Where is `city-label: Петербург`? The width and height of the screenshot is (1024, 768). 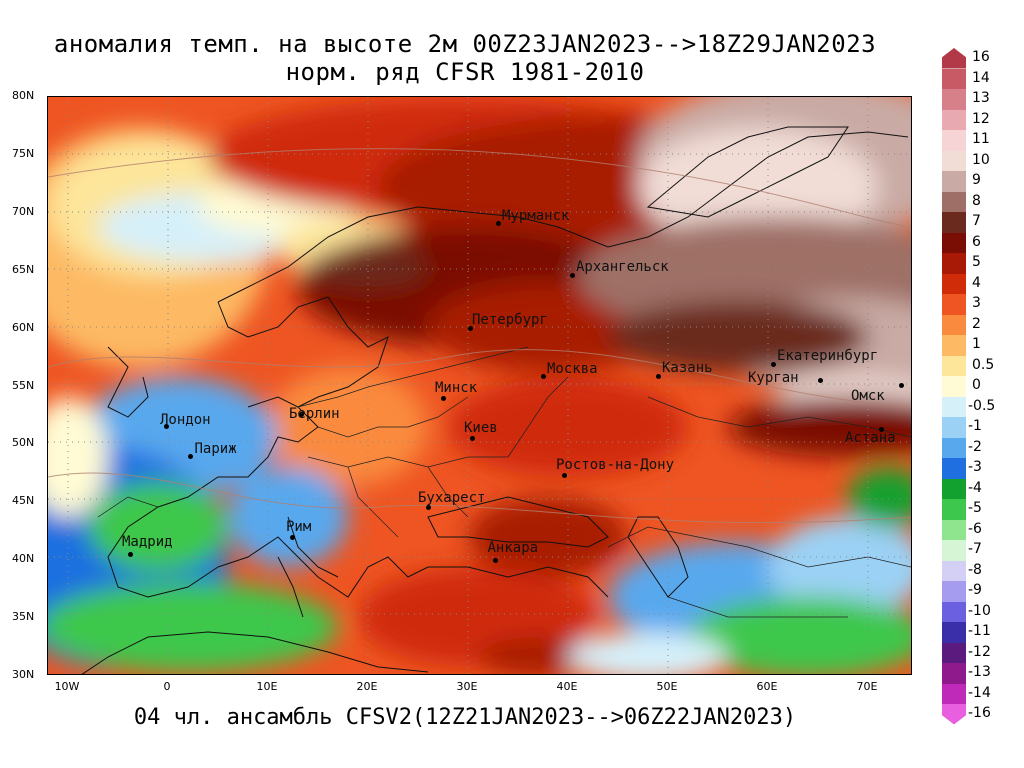
city-label: Петербург is located at coordinates (510, 320).